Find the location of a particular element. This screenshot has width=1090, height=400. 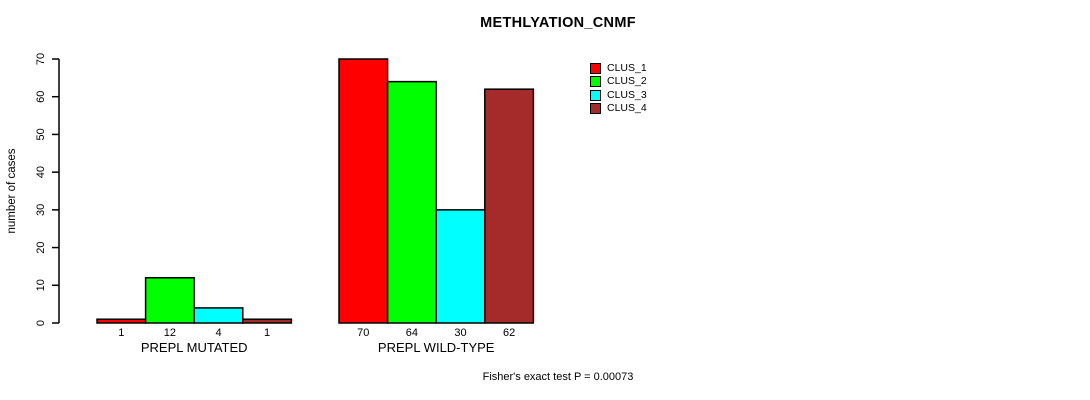

y-tick-label: 10 is located at coordinates (41, 285).